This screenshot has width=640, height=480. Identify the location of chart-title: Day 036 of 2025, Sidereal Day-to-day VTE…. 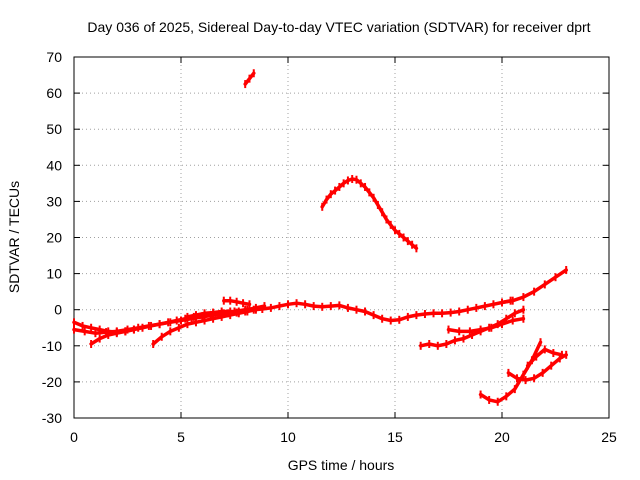
(338, 27).